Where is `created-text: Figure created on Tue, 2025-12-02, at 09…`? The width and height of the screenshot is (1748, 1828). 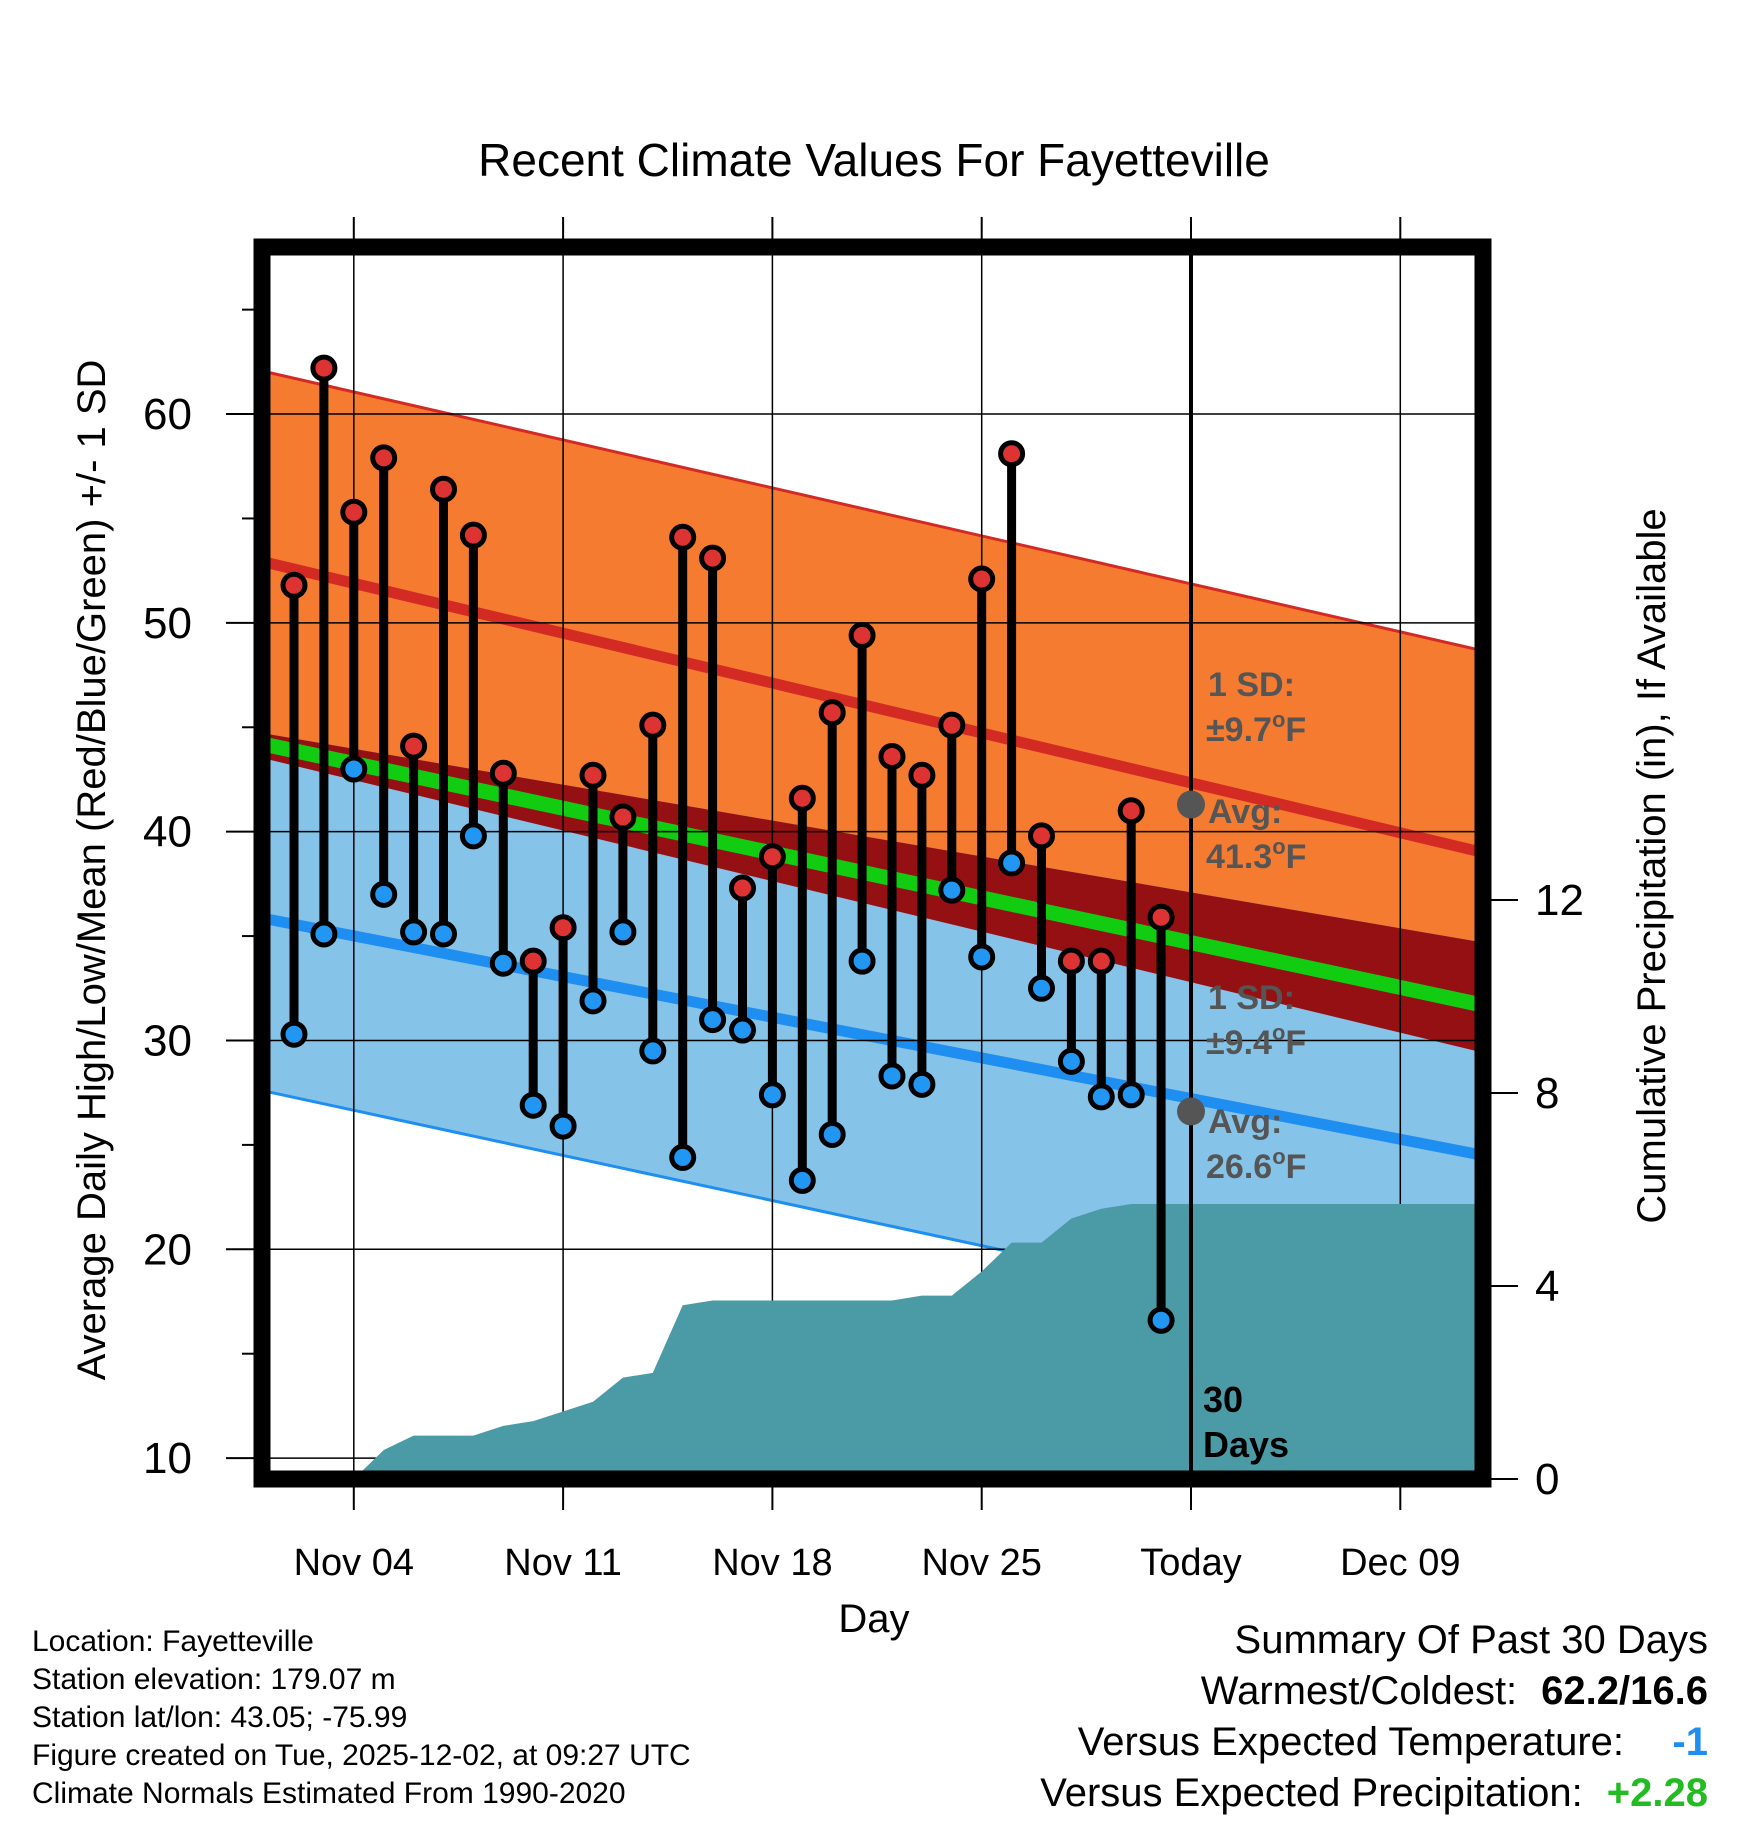
created-text: Figure created on Tue, 2025-12-02, at 09… is located at coordinates (361, 1755).